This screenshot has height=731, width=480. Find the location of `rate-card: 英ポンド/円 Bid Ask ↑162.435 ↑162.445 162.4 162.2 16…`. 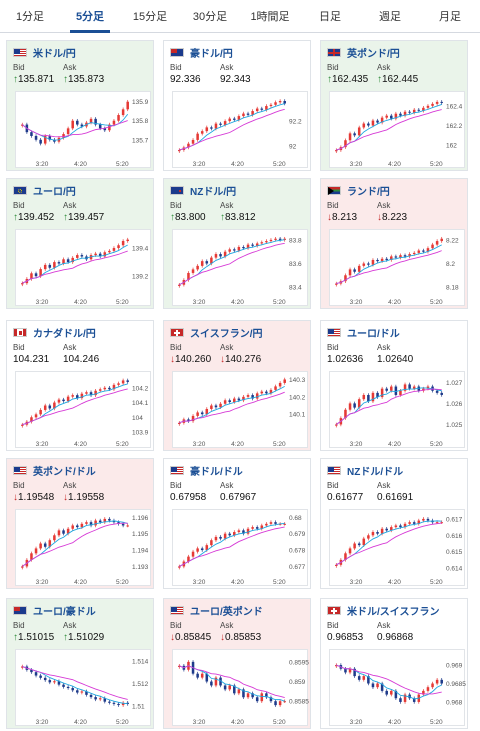

rate-card: 英ポンド/円 Bid Ask ↑162.435 ↑162.445 162.4 162.2 16… is located at coordinates (394, 105).